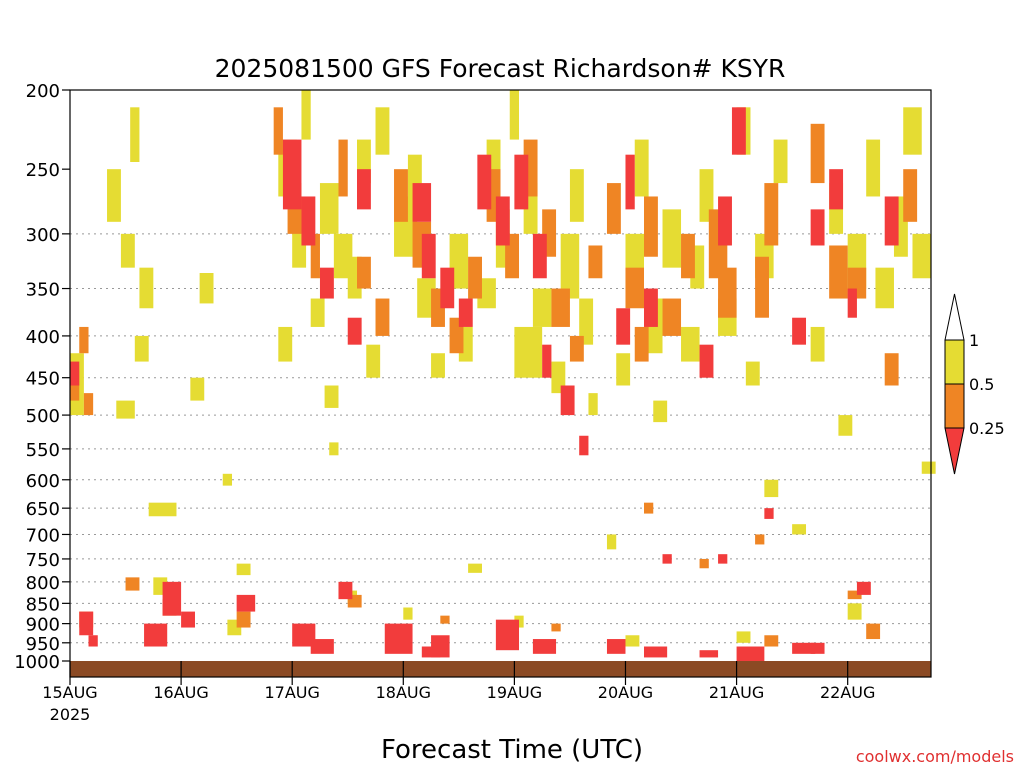  What do you see at coordinates (625, 692) in the screenshot?
I see `x-tick-label: 20AUG` at bounding box center [625, 692].